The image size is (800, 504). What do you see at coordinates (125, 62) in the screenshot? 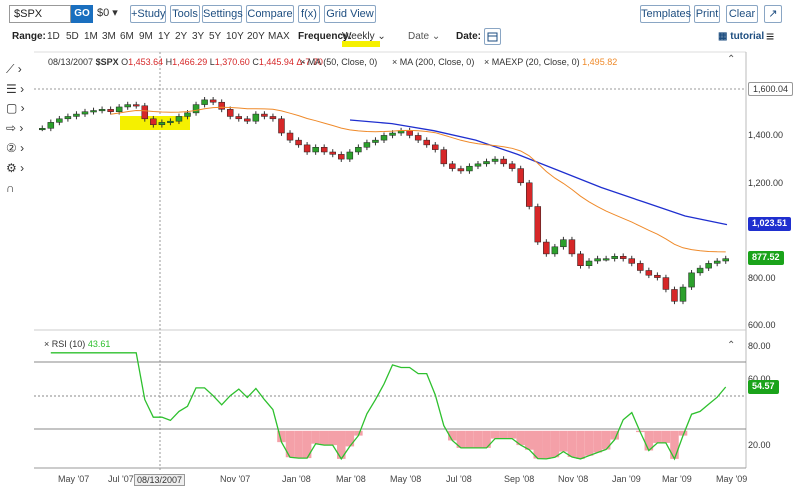
I see `legend-open-label: O` at bounding box center [125, 62].